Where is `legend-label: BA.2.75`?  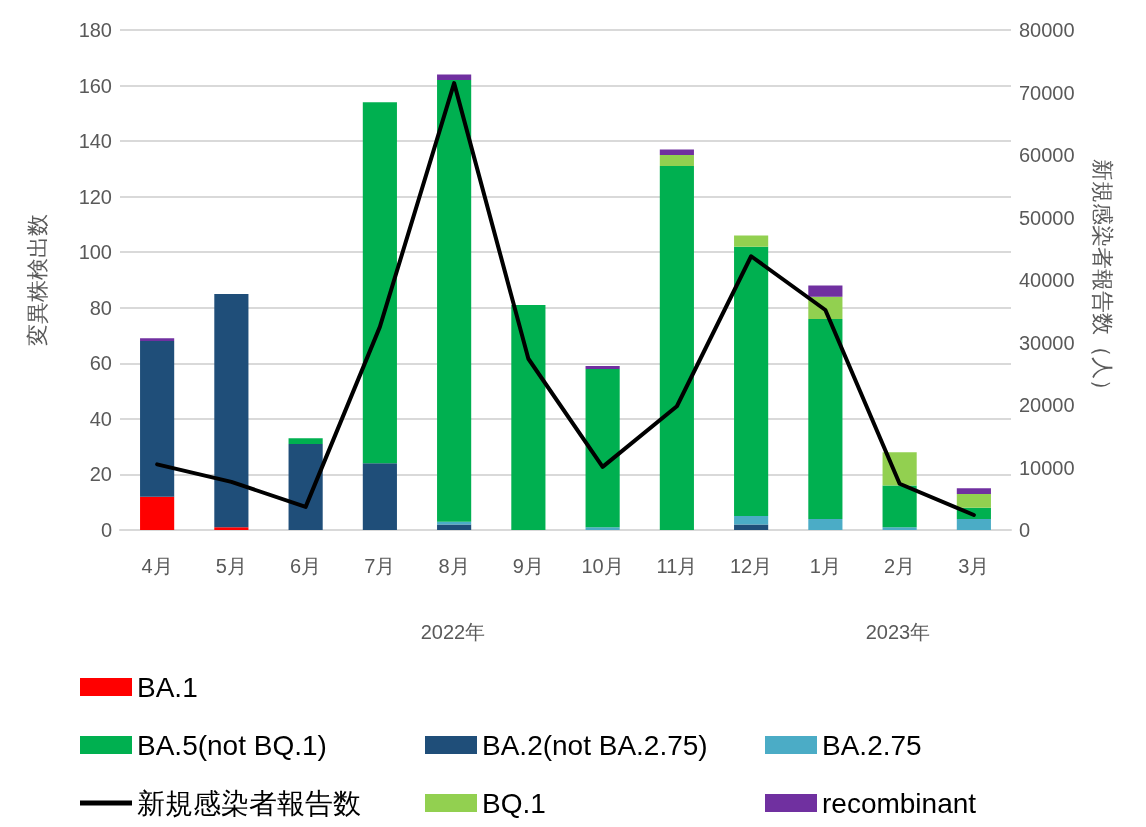
legend-label: BA.2.75 is located at coordinates (872, 745).